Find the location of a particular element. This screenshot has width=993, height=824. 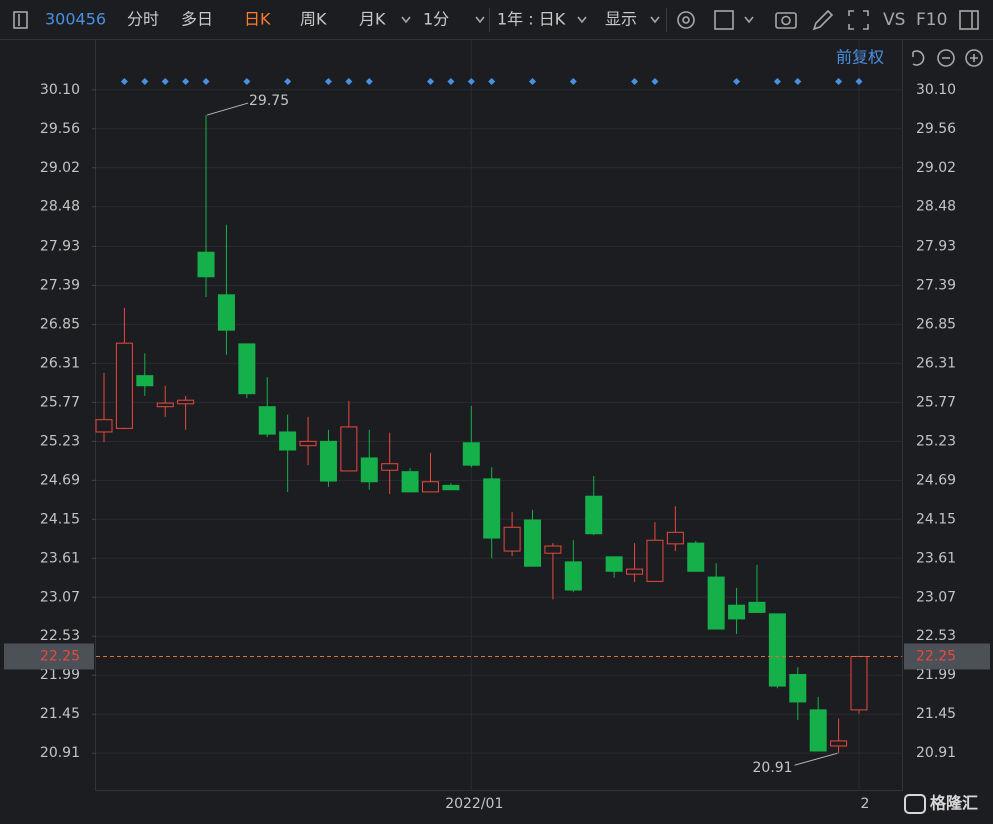

period-select: 1分 is located at coordinates (436, 19).